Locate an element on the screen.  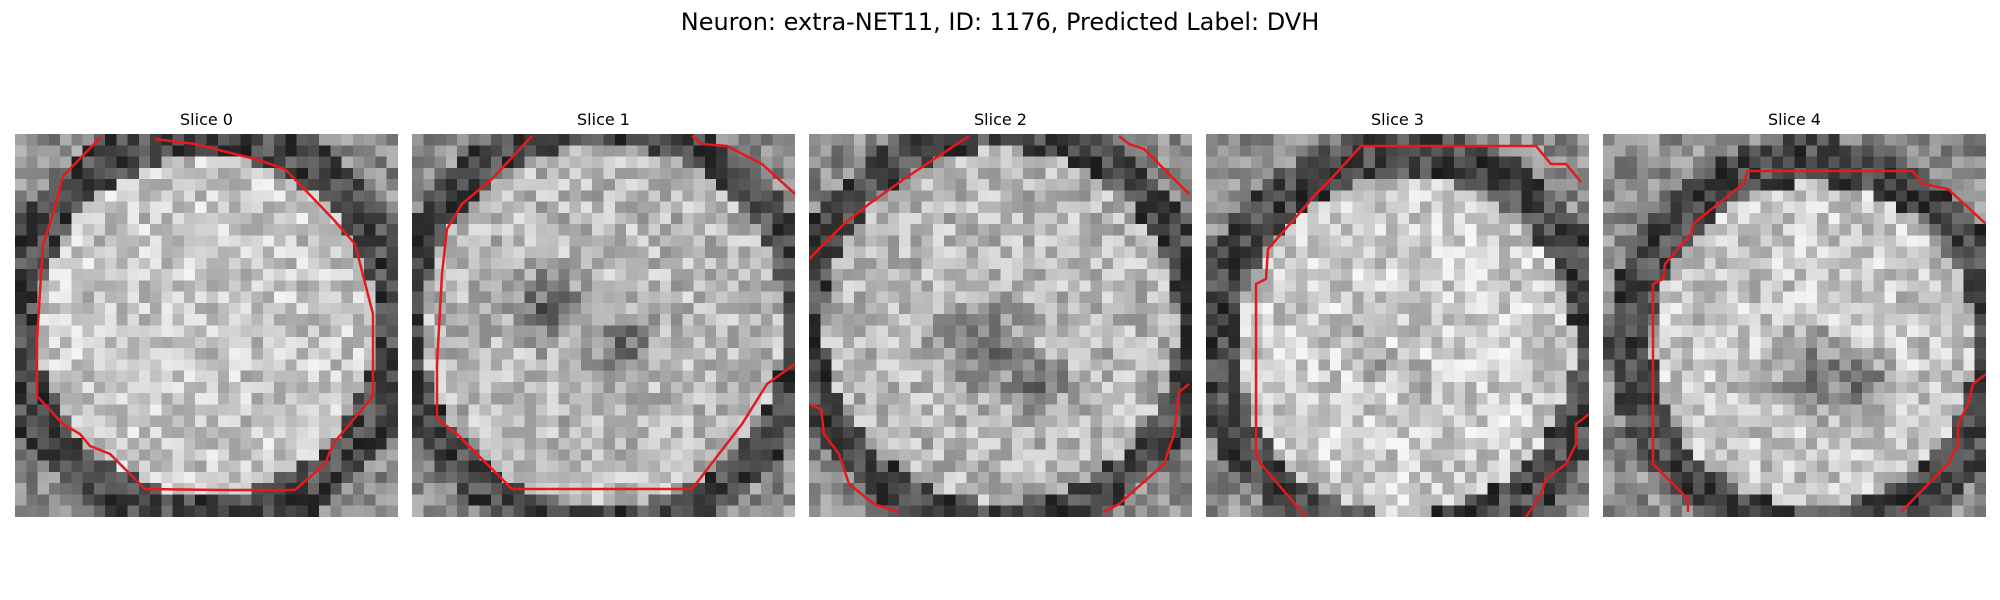
slice-title-1: Slice 1 is located at coordinates (603, 119).